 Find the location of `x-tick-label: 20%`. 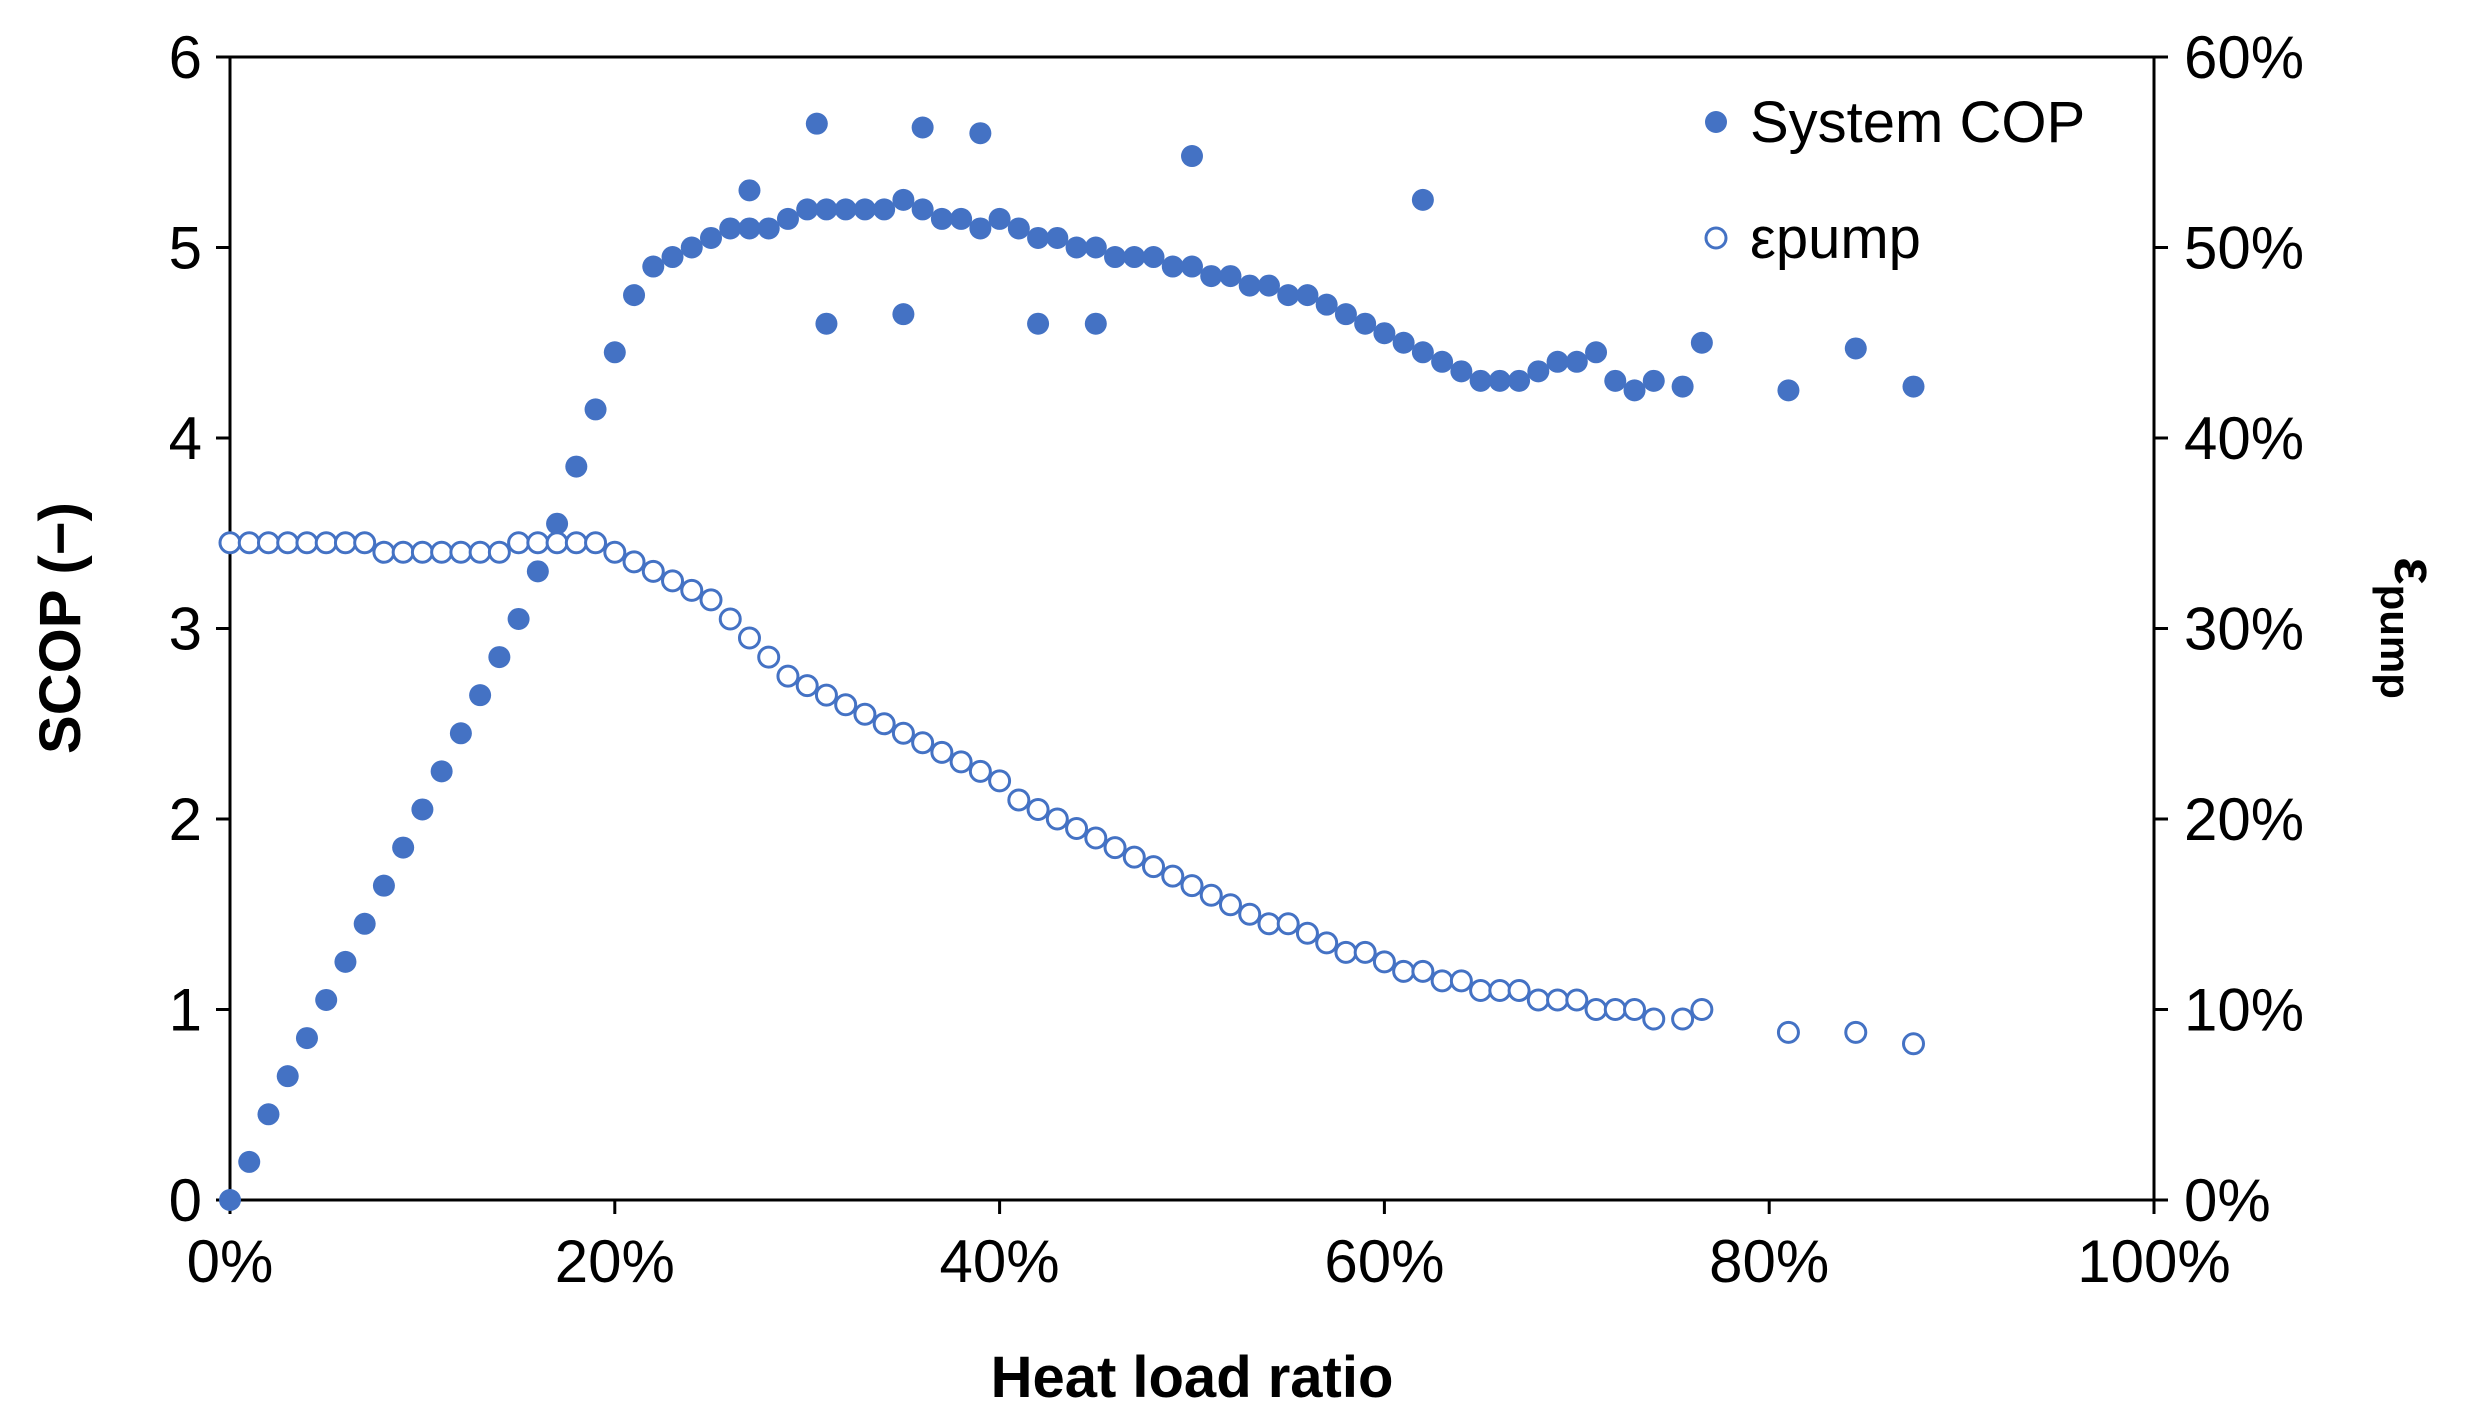

x-tick-label: 20% is located at coordinates (615, 1261).